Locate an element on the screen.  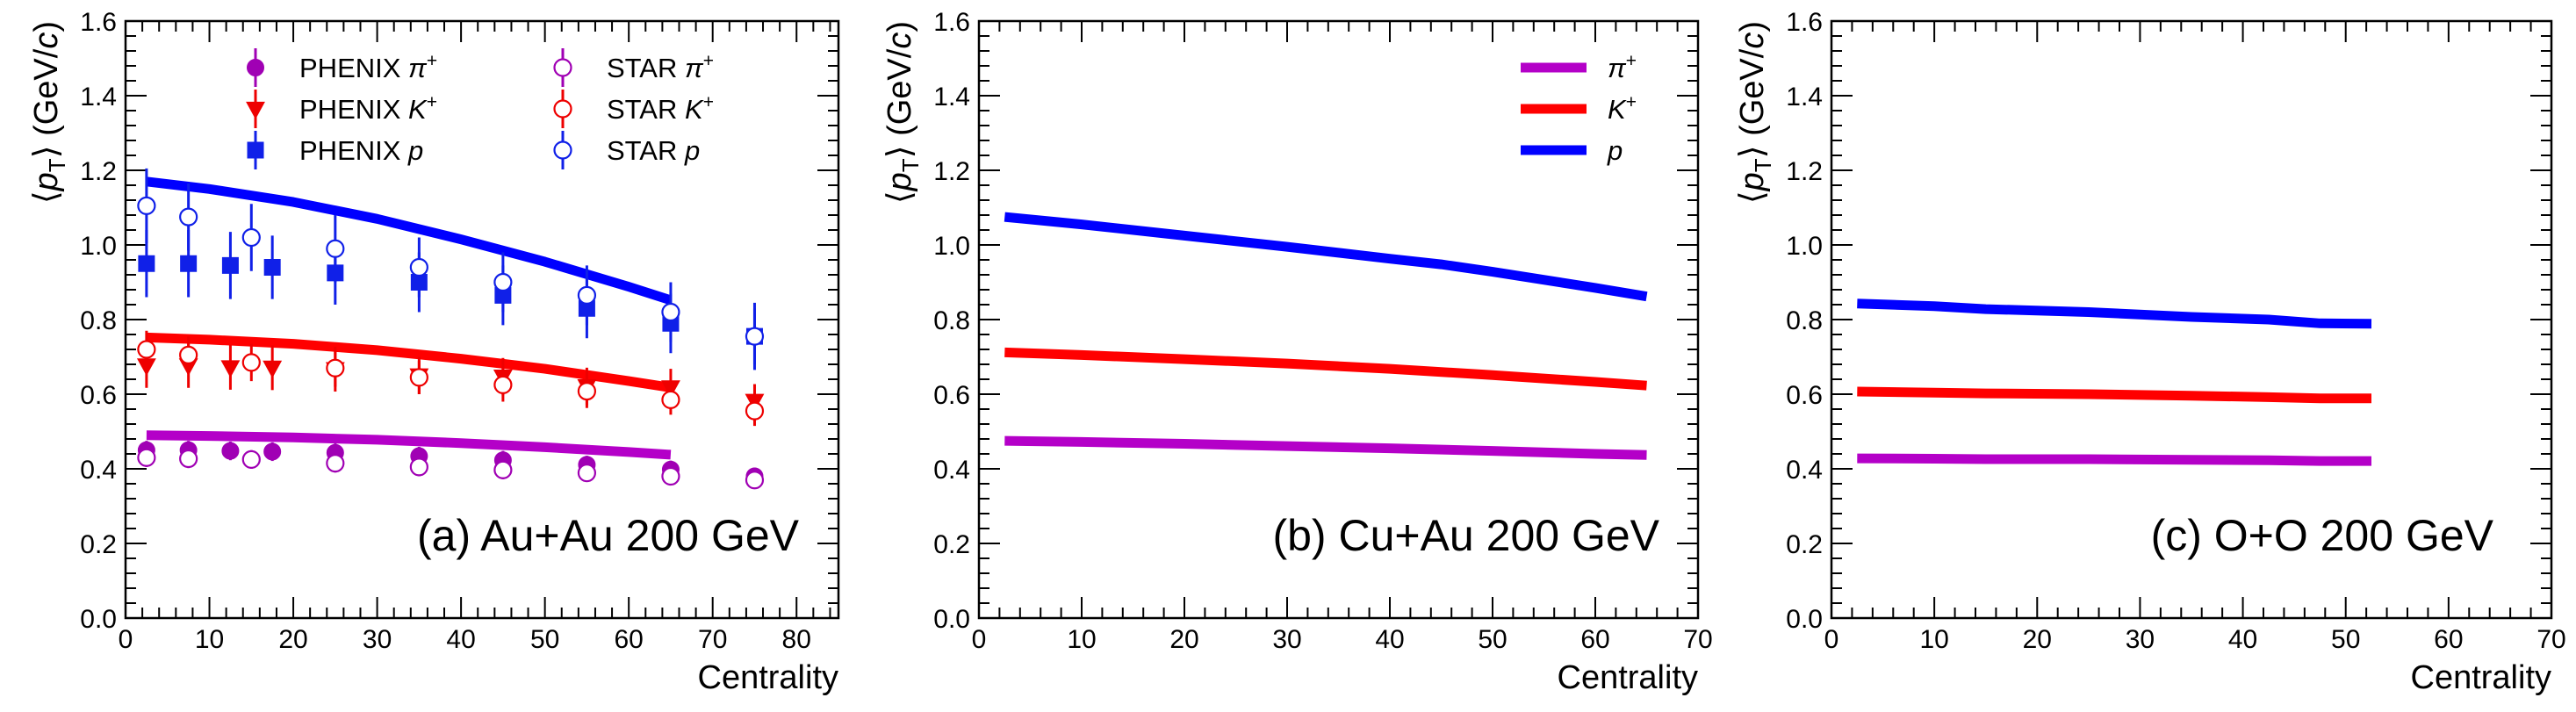
x-tick-label: 30 is located at coordinates (1286, 639).